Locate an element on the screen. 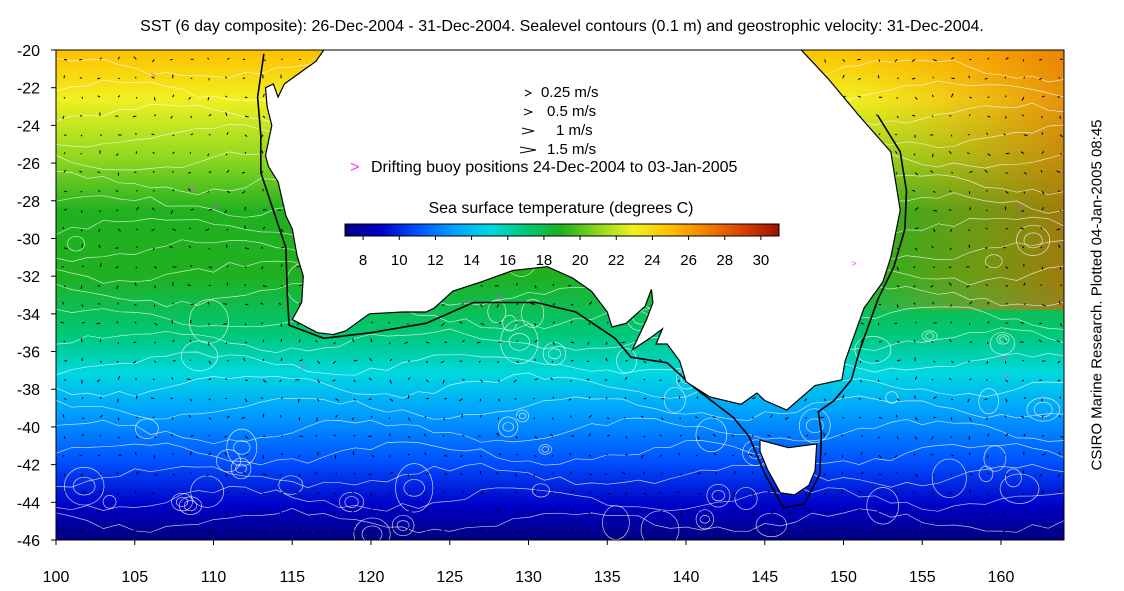 Image resolution: width=1124 pixels, height=591 pixels. velocity-legend-arrow is located at coordinates (528, 112).